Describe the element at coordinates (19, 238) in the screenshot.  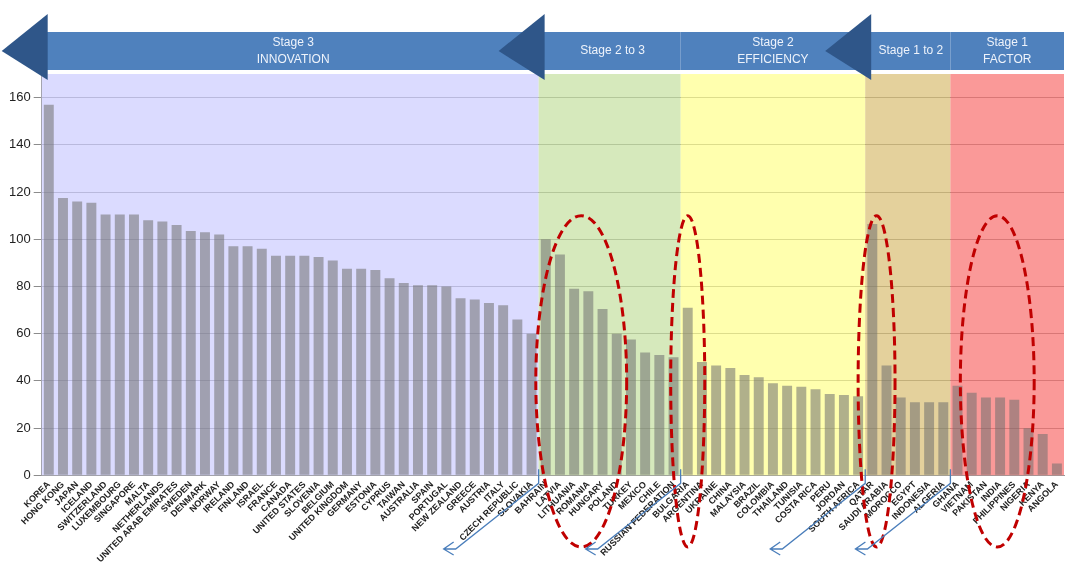
I see `y-tick-label: 100` at that location.